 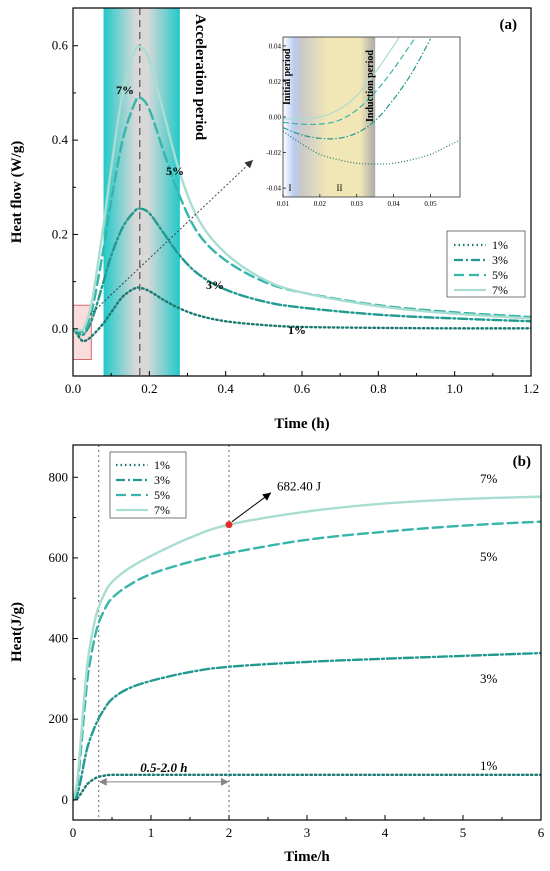 I want to click on series-a-1pct, so click(x=302, y=314).